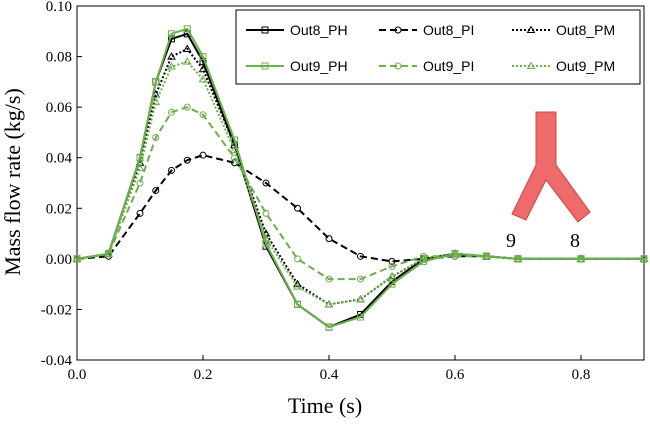 The height and width of the screenshot is (424, 650). What do you see at coordinates (56, 310) in the screenshot?
I see `y-tick-label: -0.02` at bounding box center [56, 310].